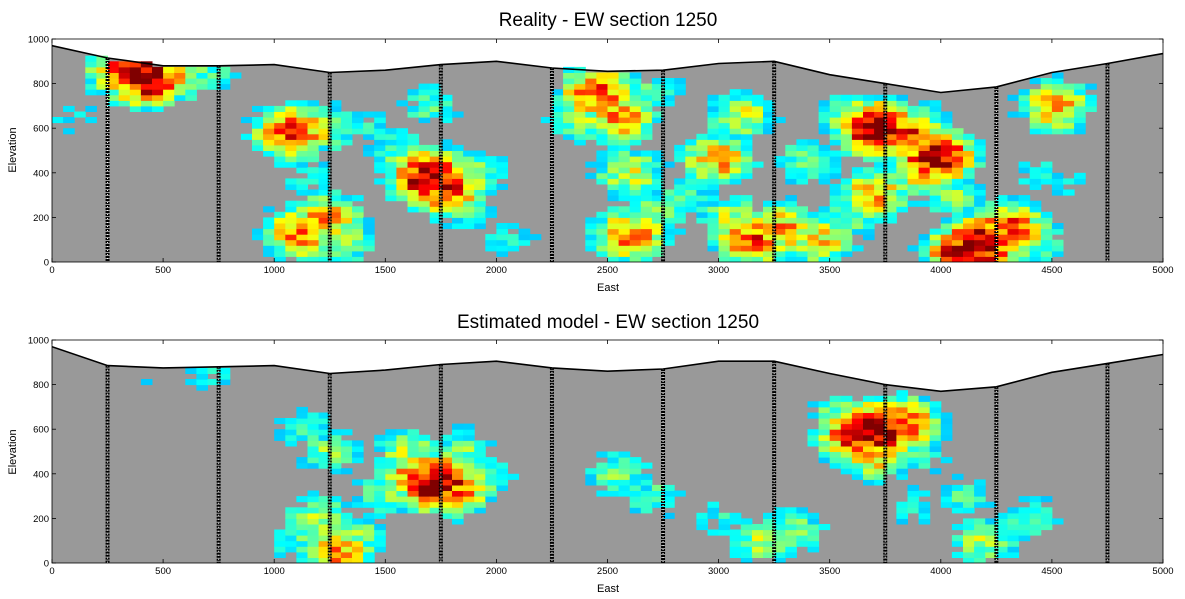 The image size is (1185, 599). I want to click on x-tick-label: 500, so click(163, 270).